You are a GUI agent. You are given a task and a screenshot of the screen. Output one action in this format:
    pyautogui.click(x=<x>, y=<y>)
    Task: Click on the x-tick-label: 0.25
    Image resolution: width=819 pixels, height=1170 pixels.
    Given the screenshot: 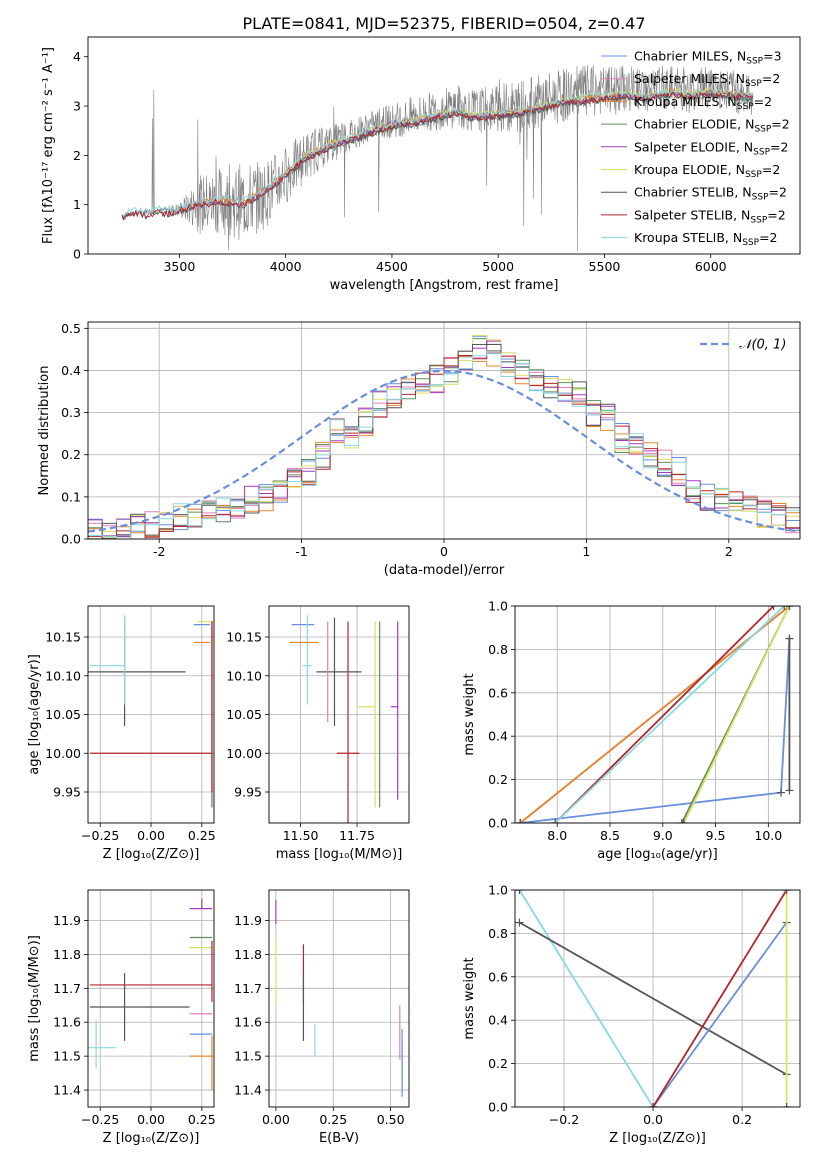 What is the action you would take?
    pyautogui.click(x=333, y=1119)
    